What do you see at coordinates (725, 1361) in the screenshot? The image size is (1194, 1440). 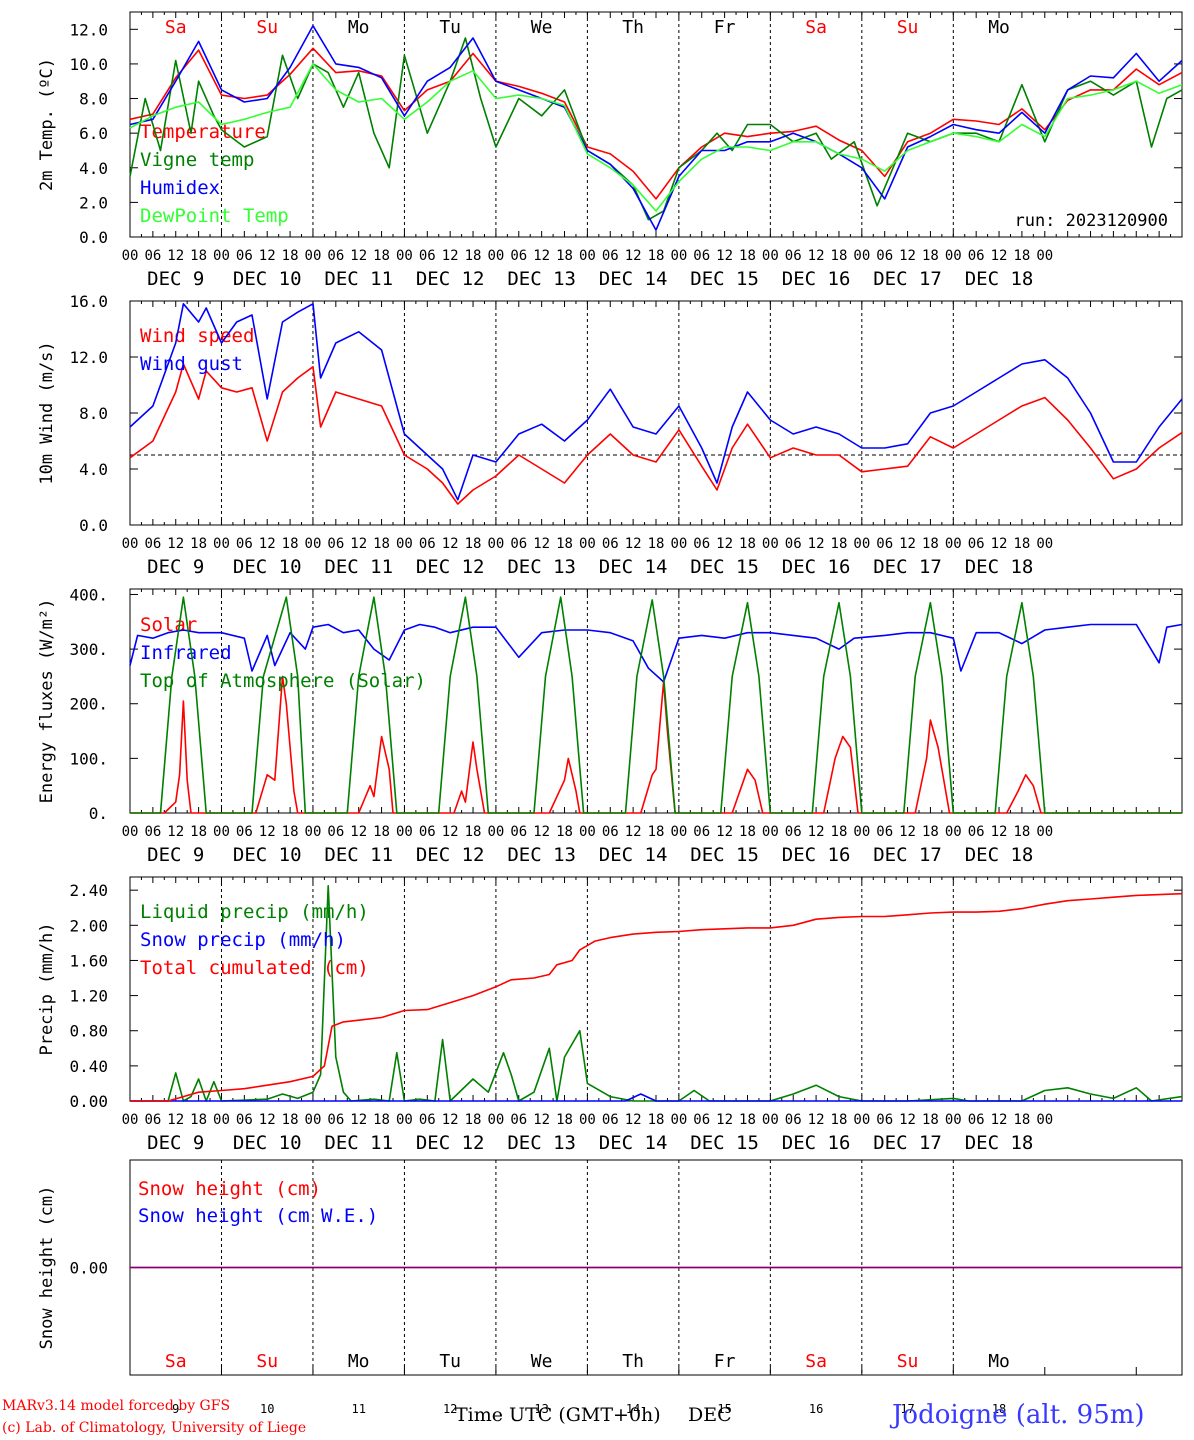 I see `weekday-label: Fr` at bounding box center [725, 1361].